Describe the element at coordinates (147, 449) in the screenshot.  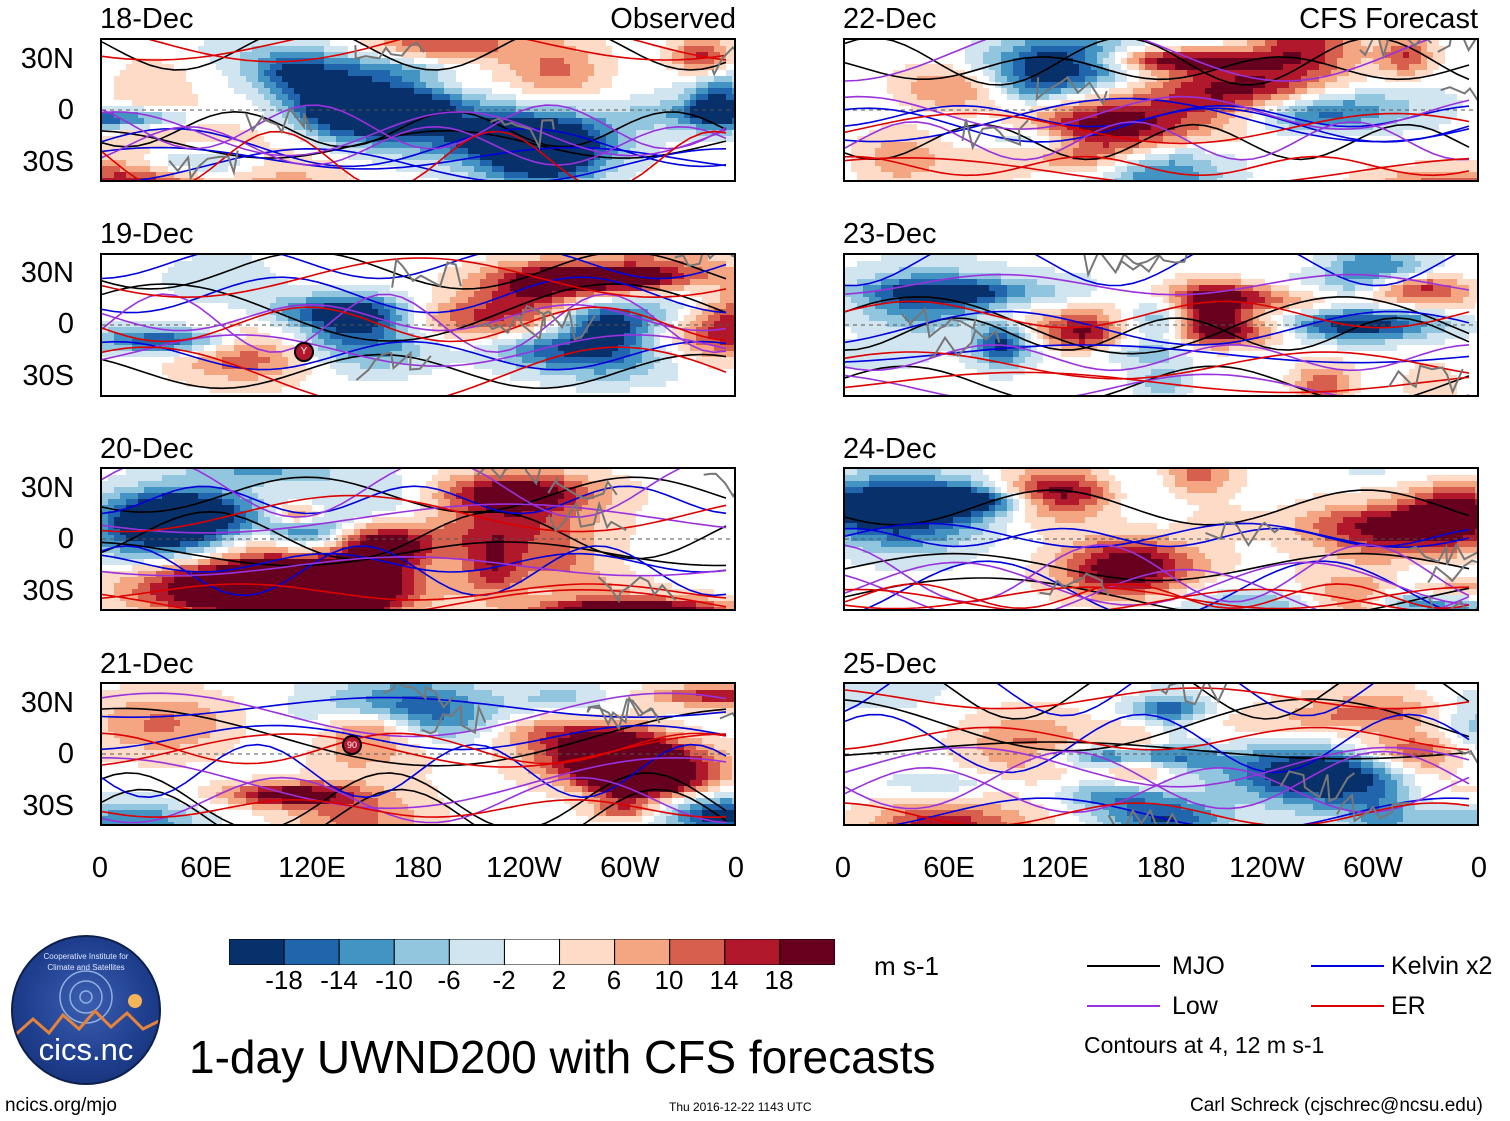
I see `panel-date-obs-3: 20-Dec` at that location.